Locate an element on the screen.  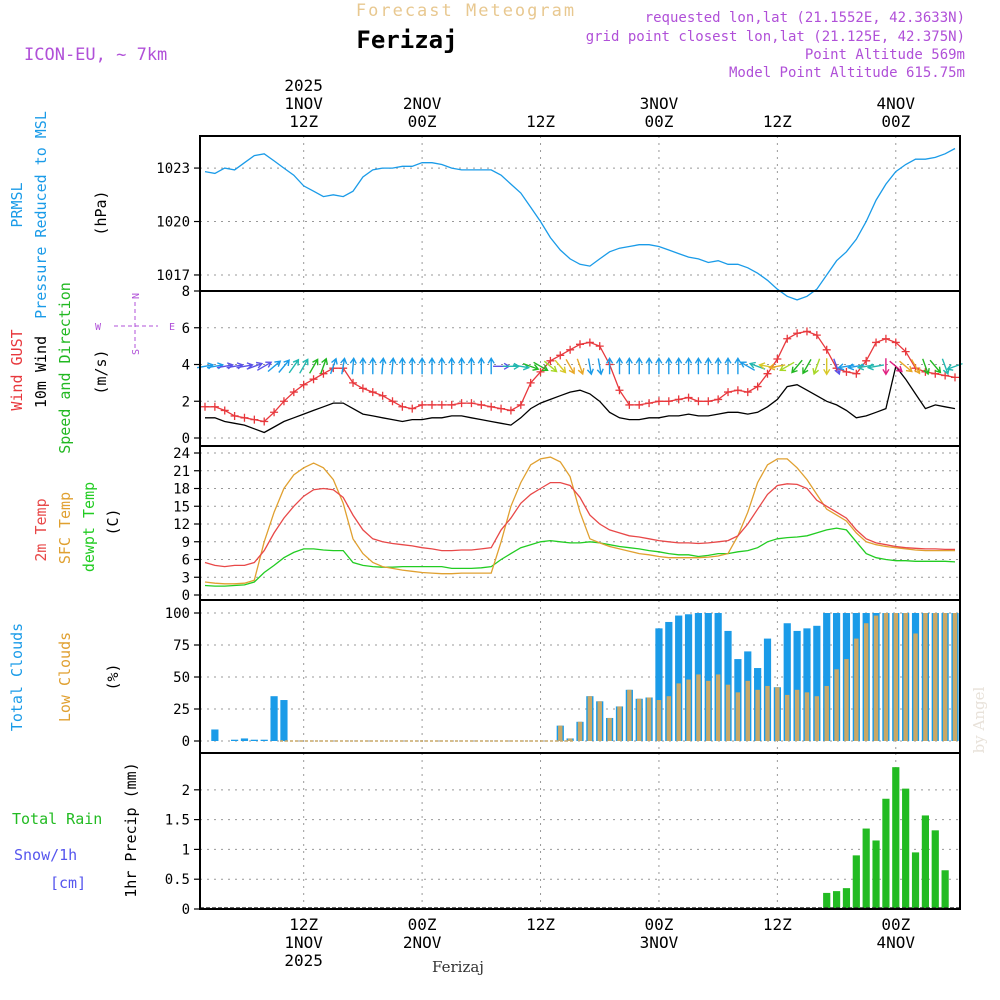
model-name: ICON-EU, ~ 7km is located at coordinates (95, 55).